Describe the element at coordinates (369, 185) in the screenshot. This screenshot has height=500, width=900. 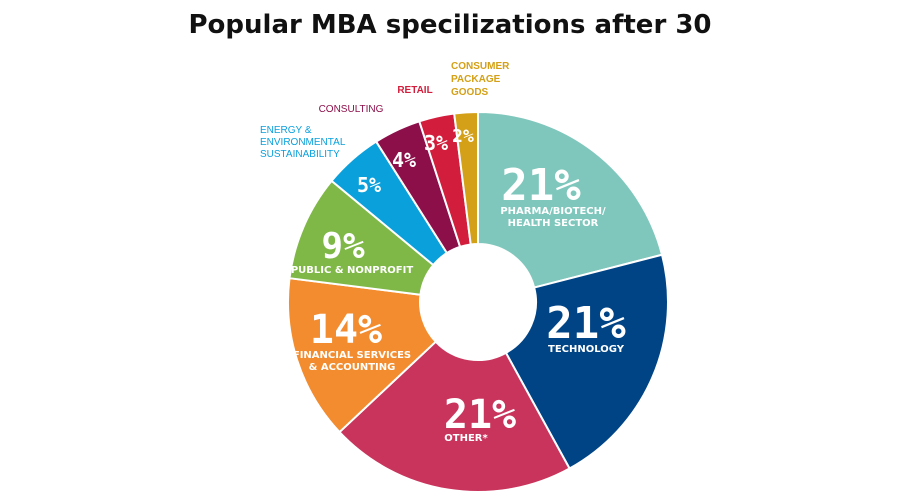
I see `slice-value-label: 5%` at that location.